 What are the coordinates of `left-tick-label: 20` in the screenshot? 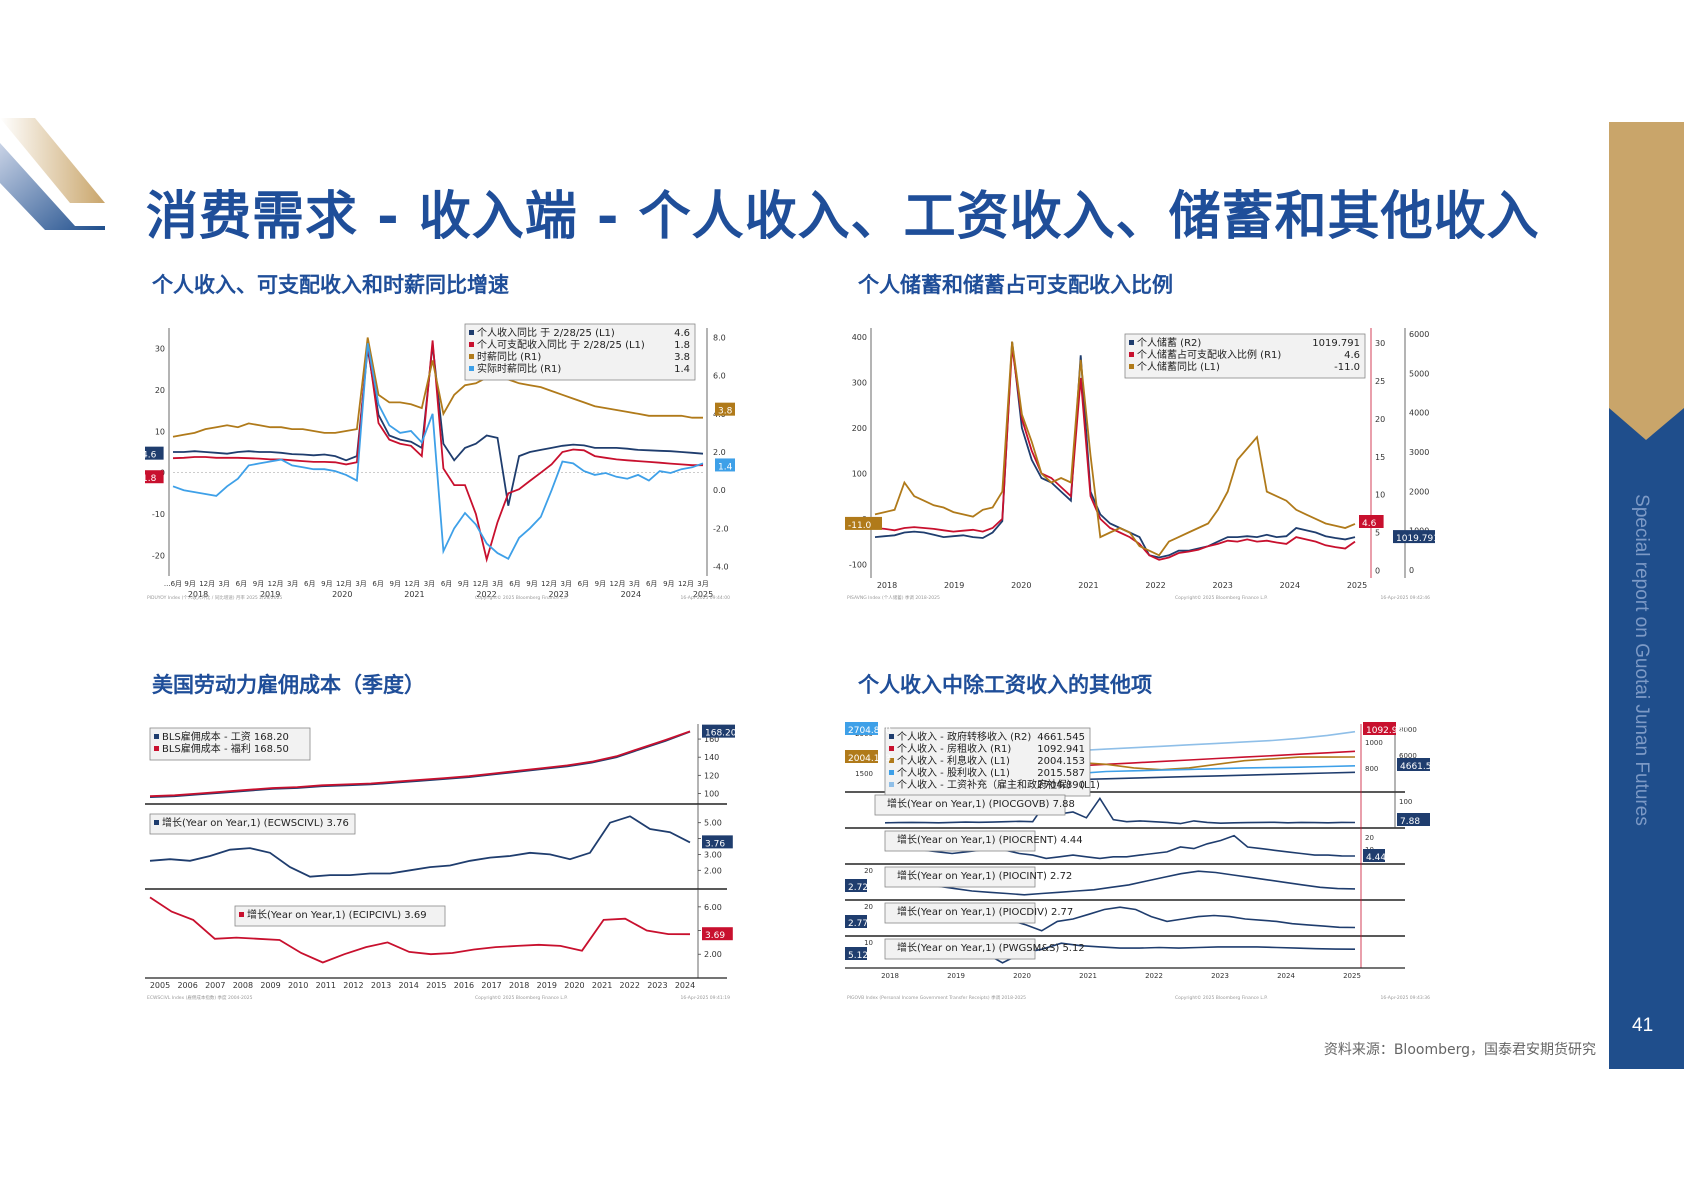 It's located at (868, 871).